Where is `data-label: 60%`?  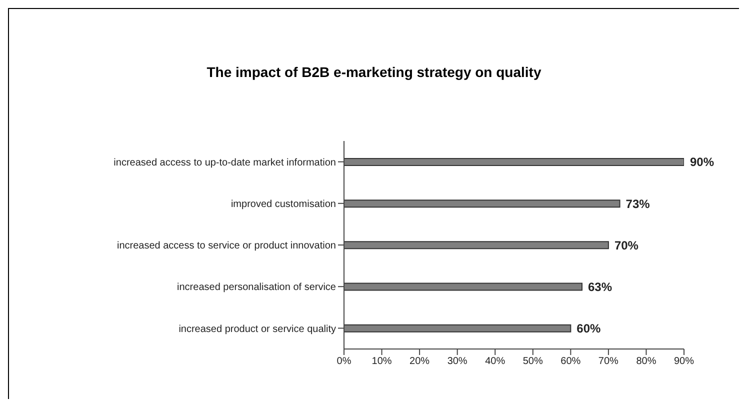
data-label: 60% is located at coordinates (589, 329).